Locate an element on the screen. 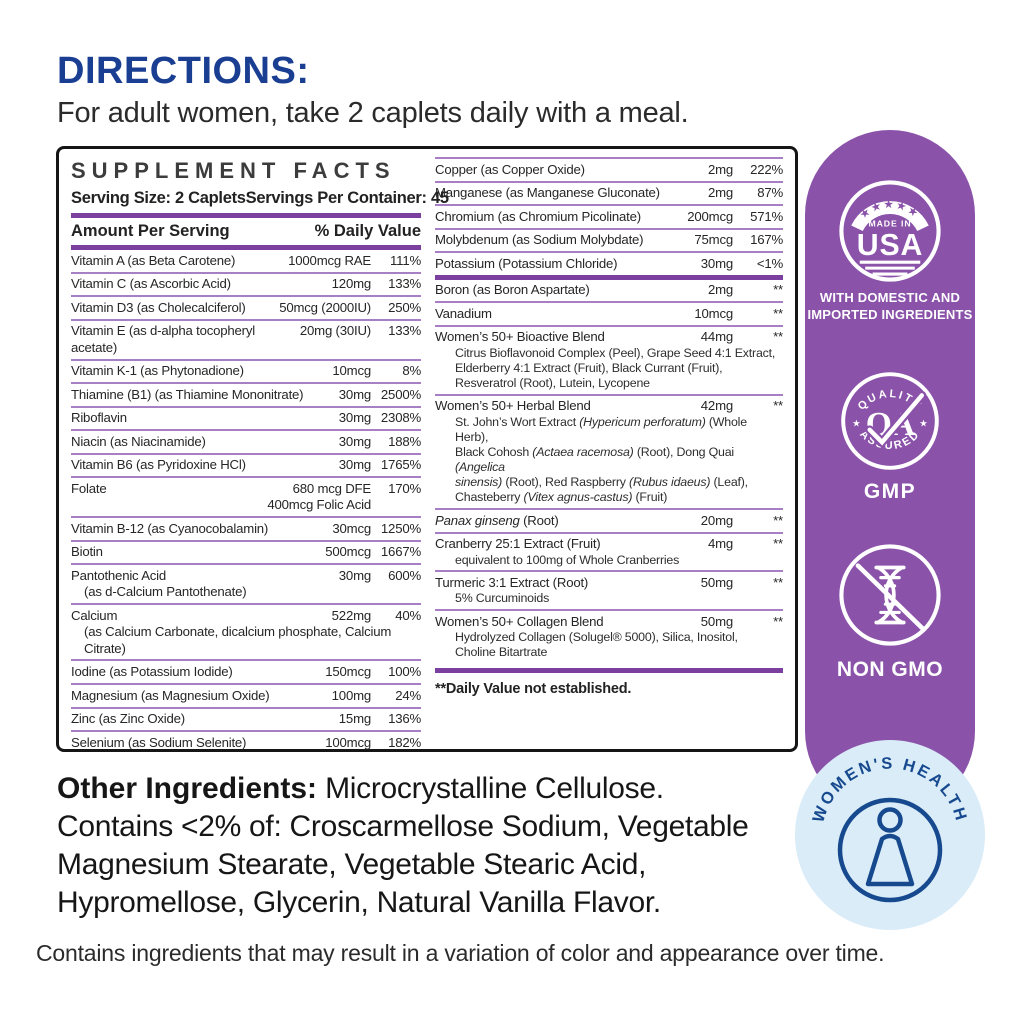  fact-row: Potassium (Potassium Chloride) 30mg <1% is located at coordinates (609, 263).